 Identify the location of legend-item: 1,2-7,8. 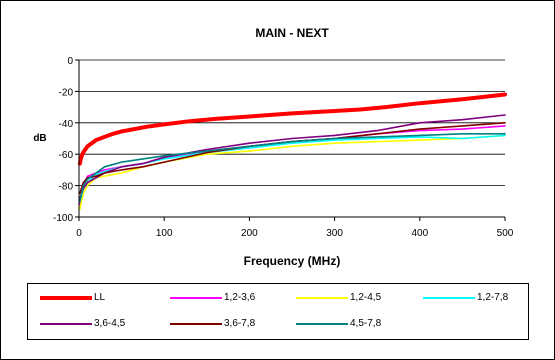
(478, 298).